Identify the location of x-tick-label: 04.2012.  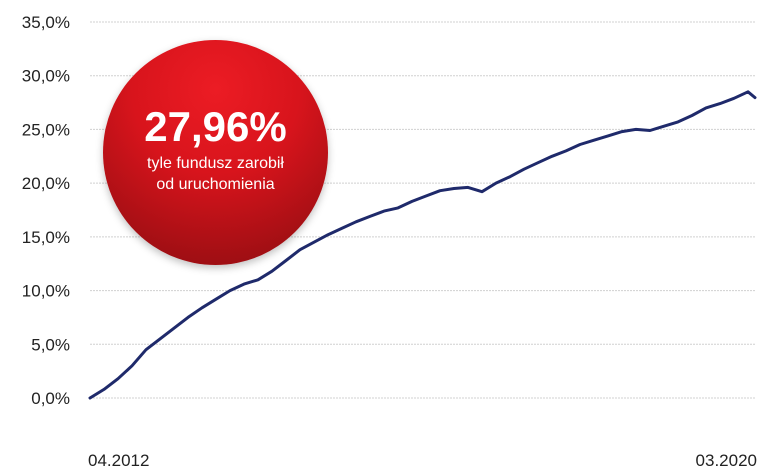
(118, 460).